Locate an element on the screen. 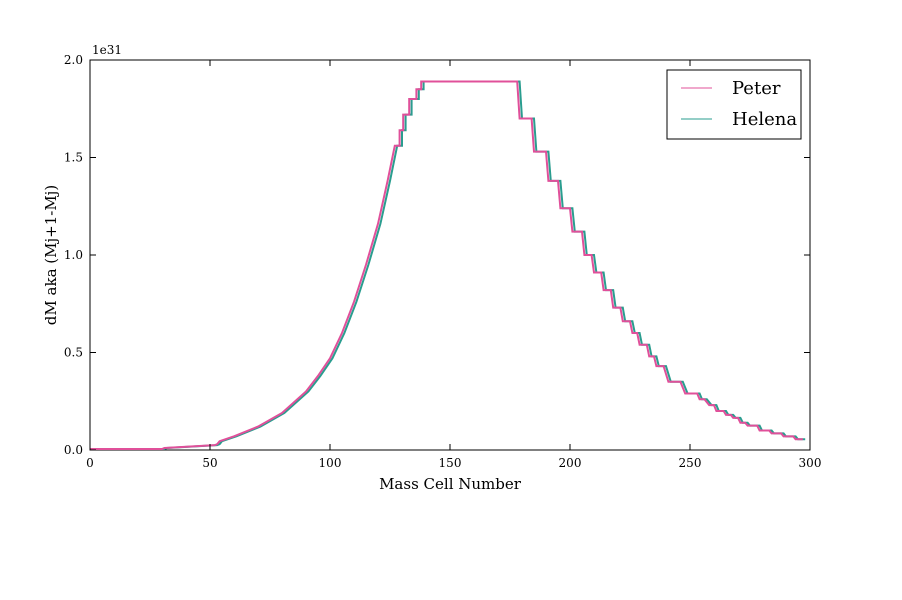 The height and width of the screenshot is (600, 902). y-tick-label: 2.0 is located at coordinates (73, 60).